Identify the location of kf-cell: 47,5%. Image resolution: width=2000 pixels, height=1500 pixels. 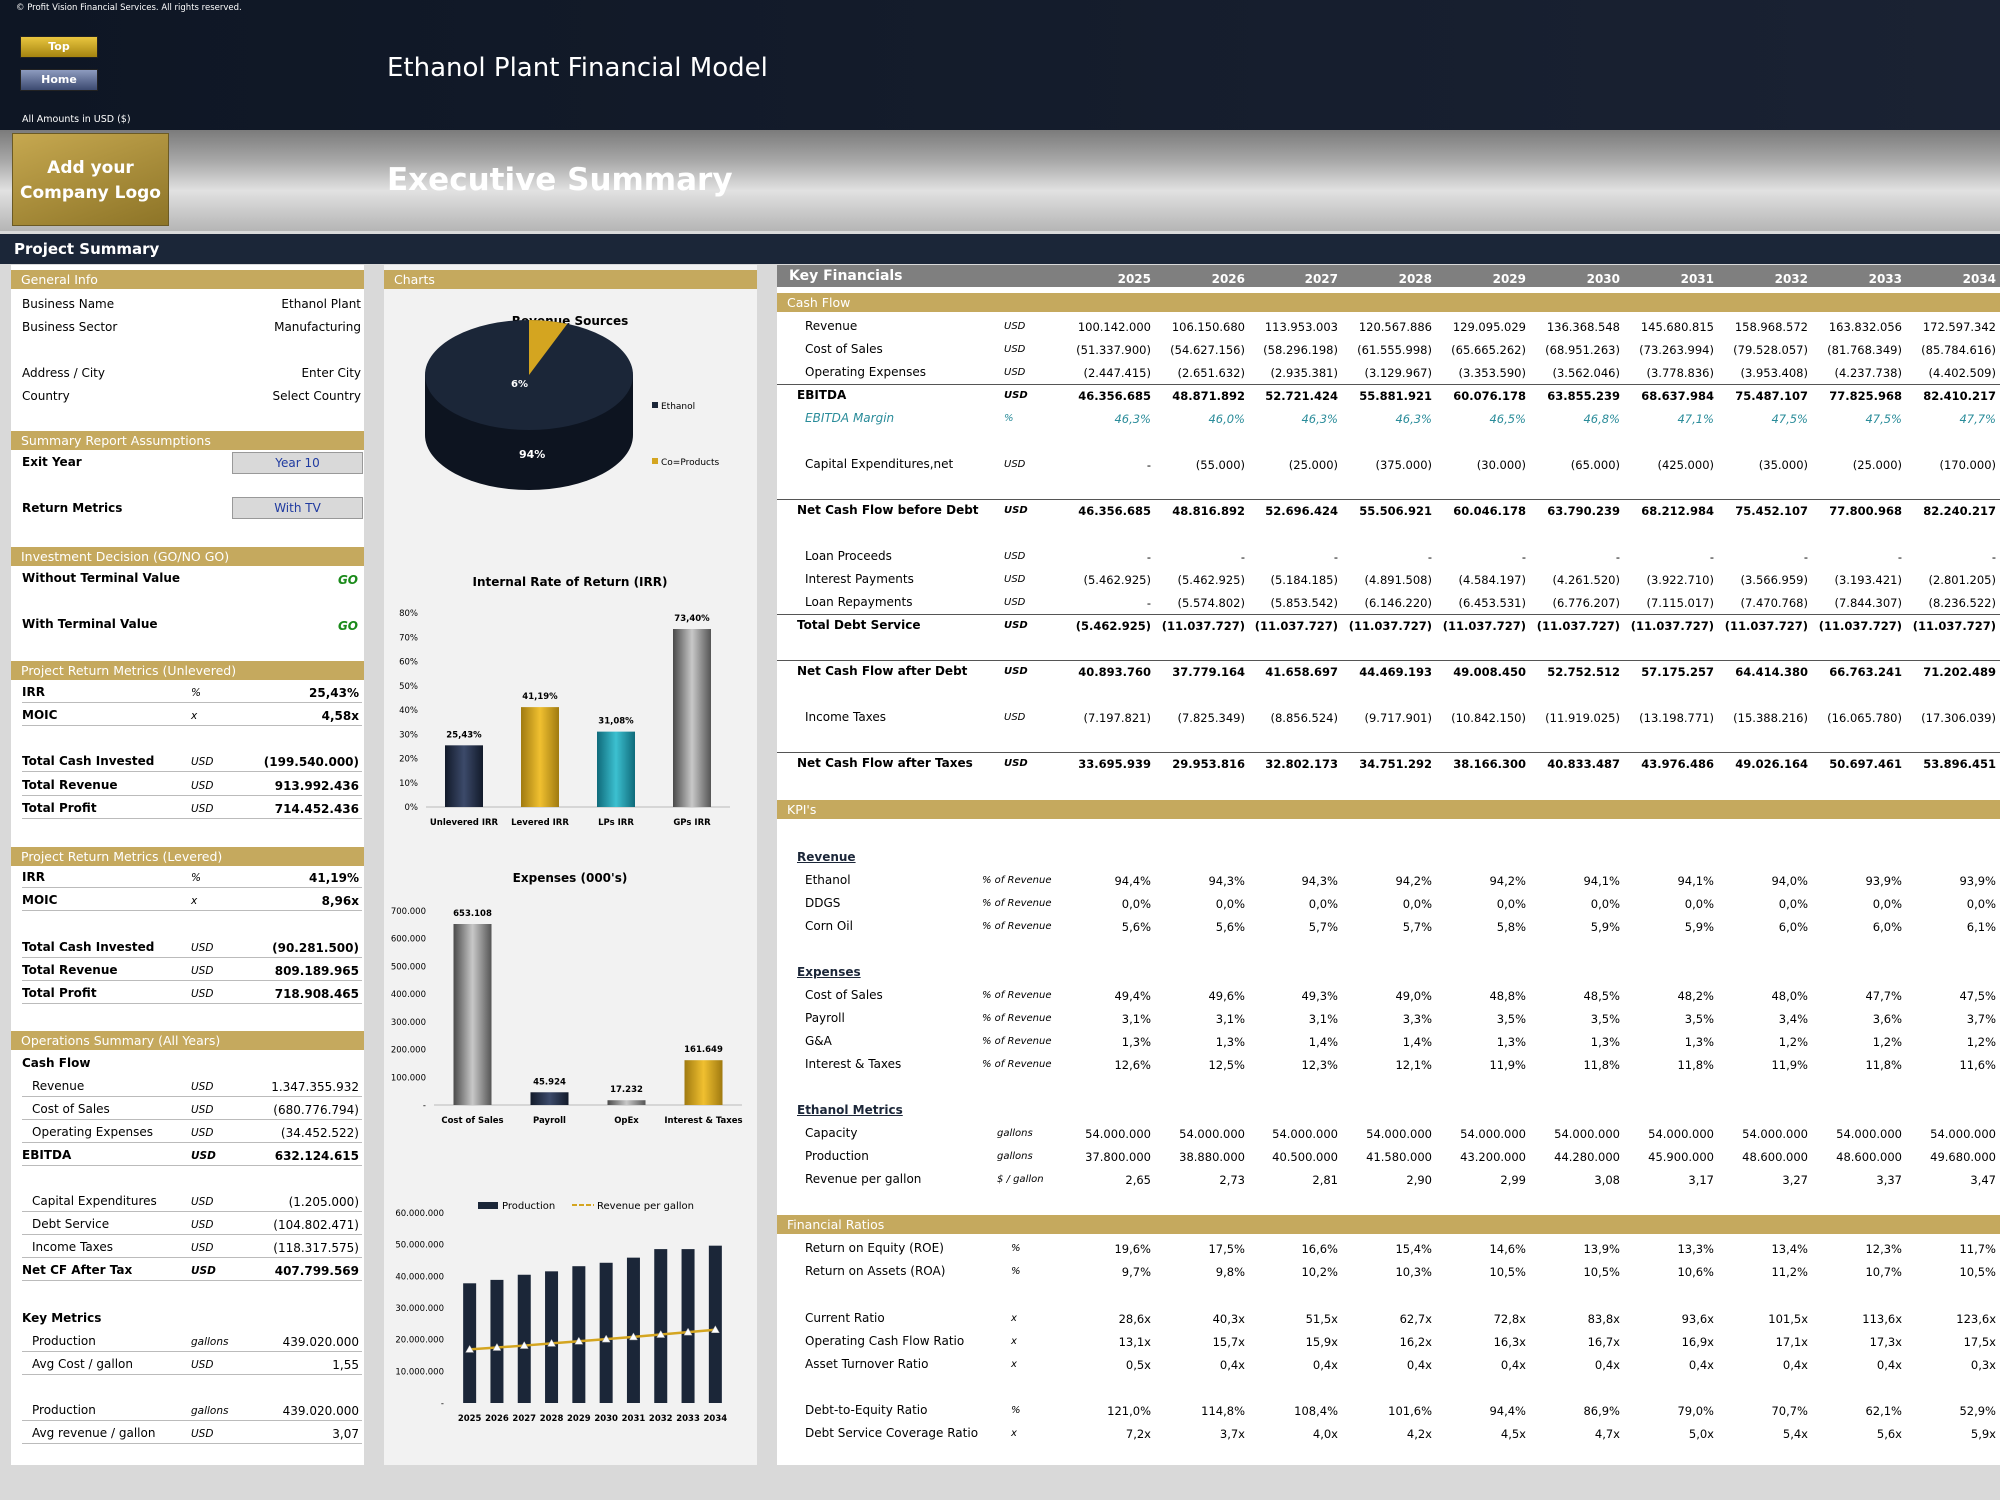
(1789, 419).